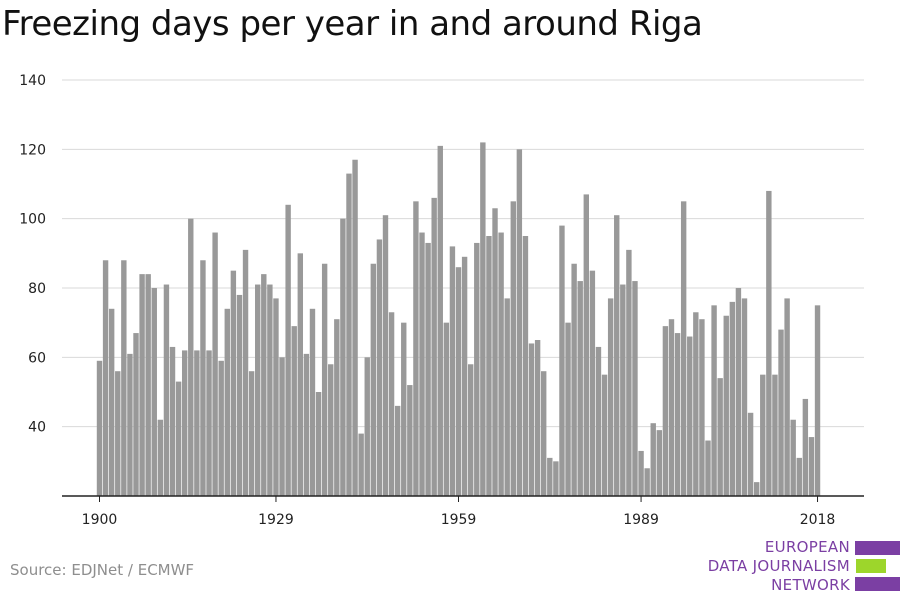 This screenshot has height=600, width=900. I want to click on x-tick-label: 1959, so click(459, 520).